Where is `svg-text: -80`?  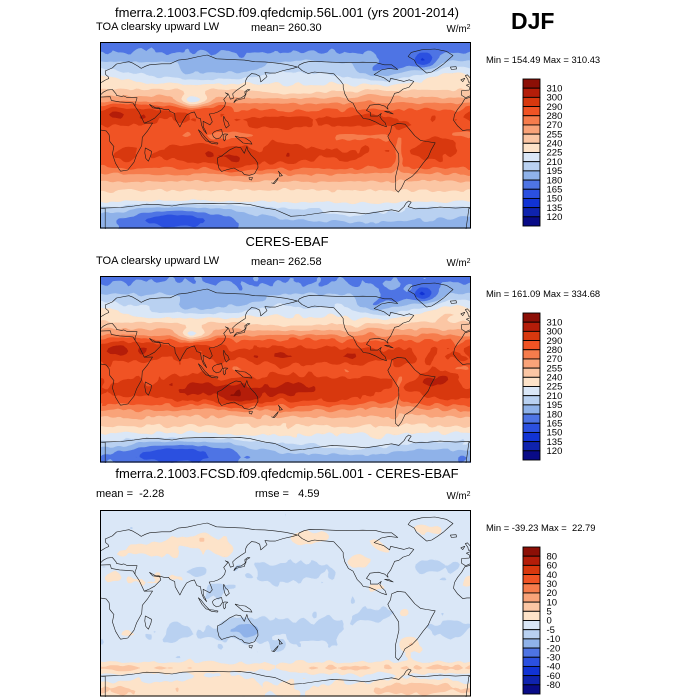
svg-text: -80 is located at coordinates (554, 685).